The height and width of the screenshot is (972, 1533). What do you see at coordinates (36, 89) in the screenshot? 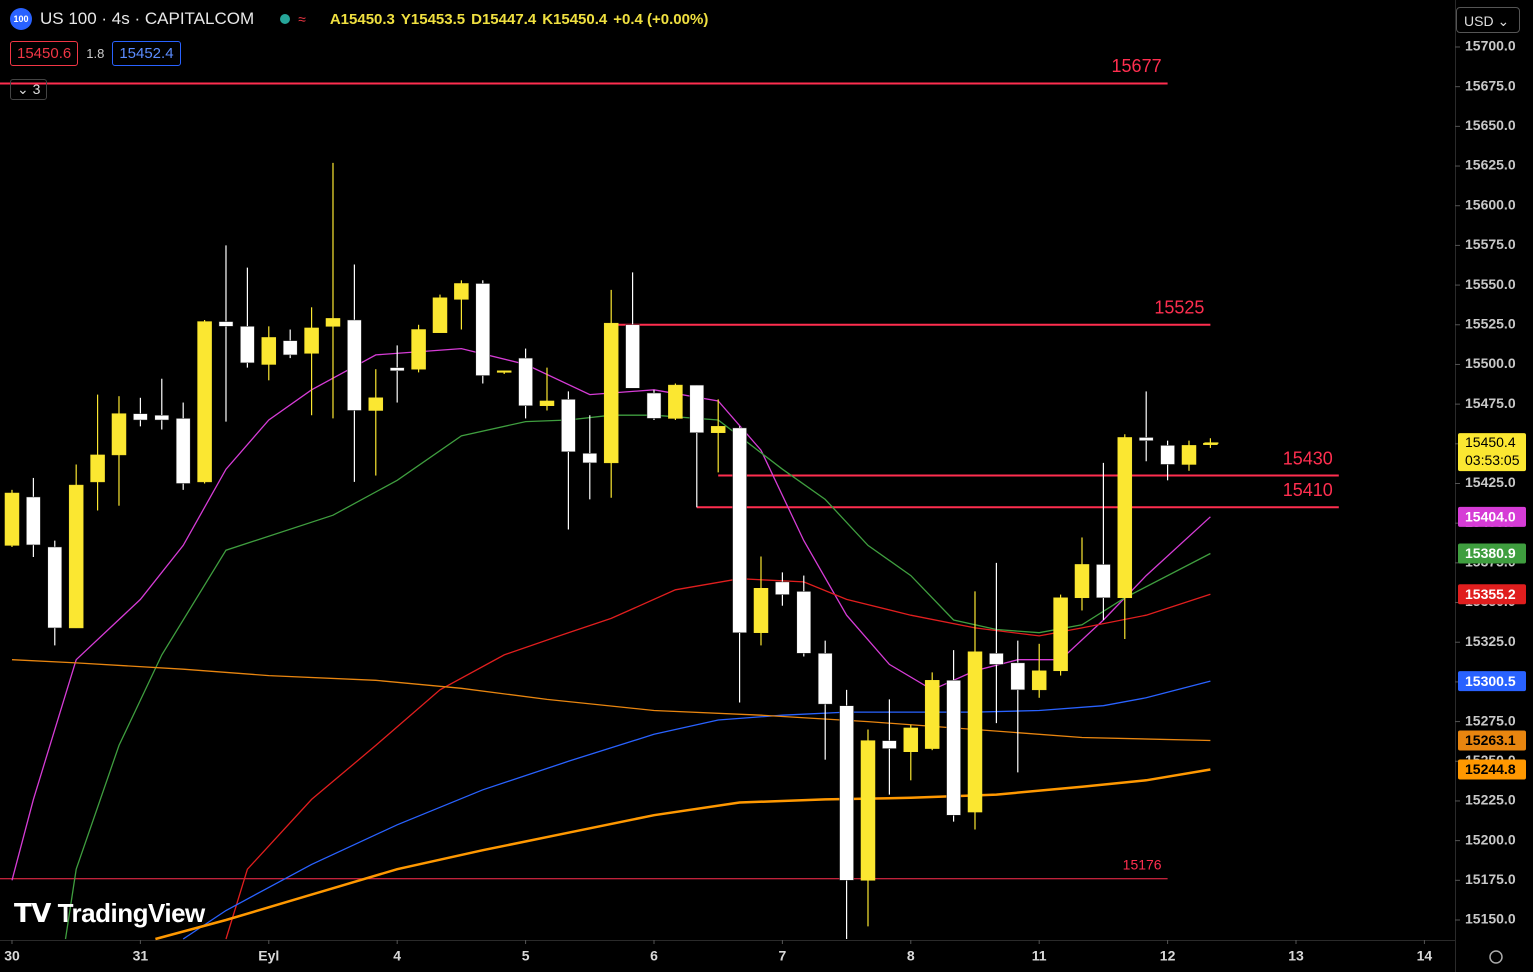
I see `indicator-count: 3` at bounding box center [36, 89].